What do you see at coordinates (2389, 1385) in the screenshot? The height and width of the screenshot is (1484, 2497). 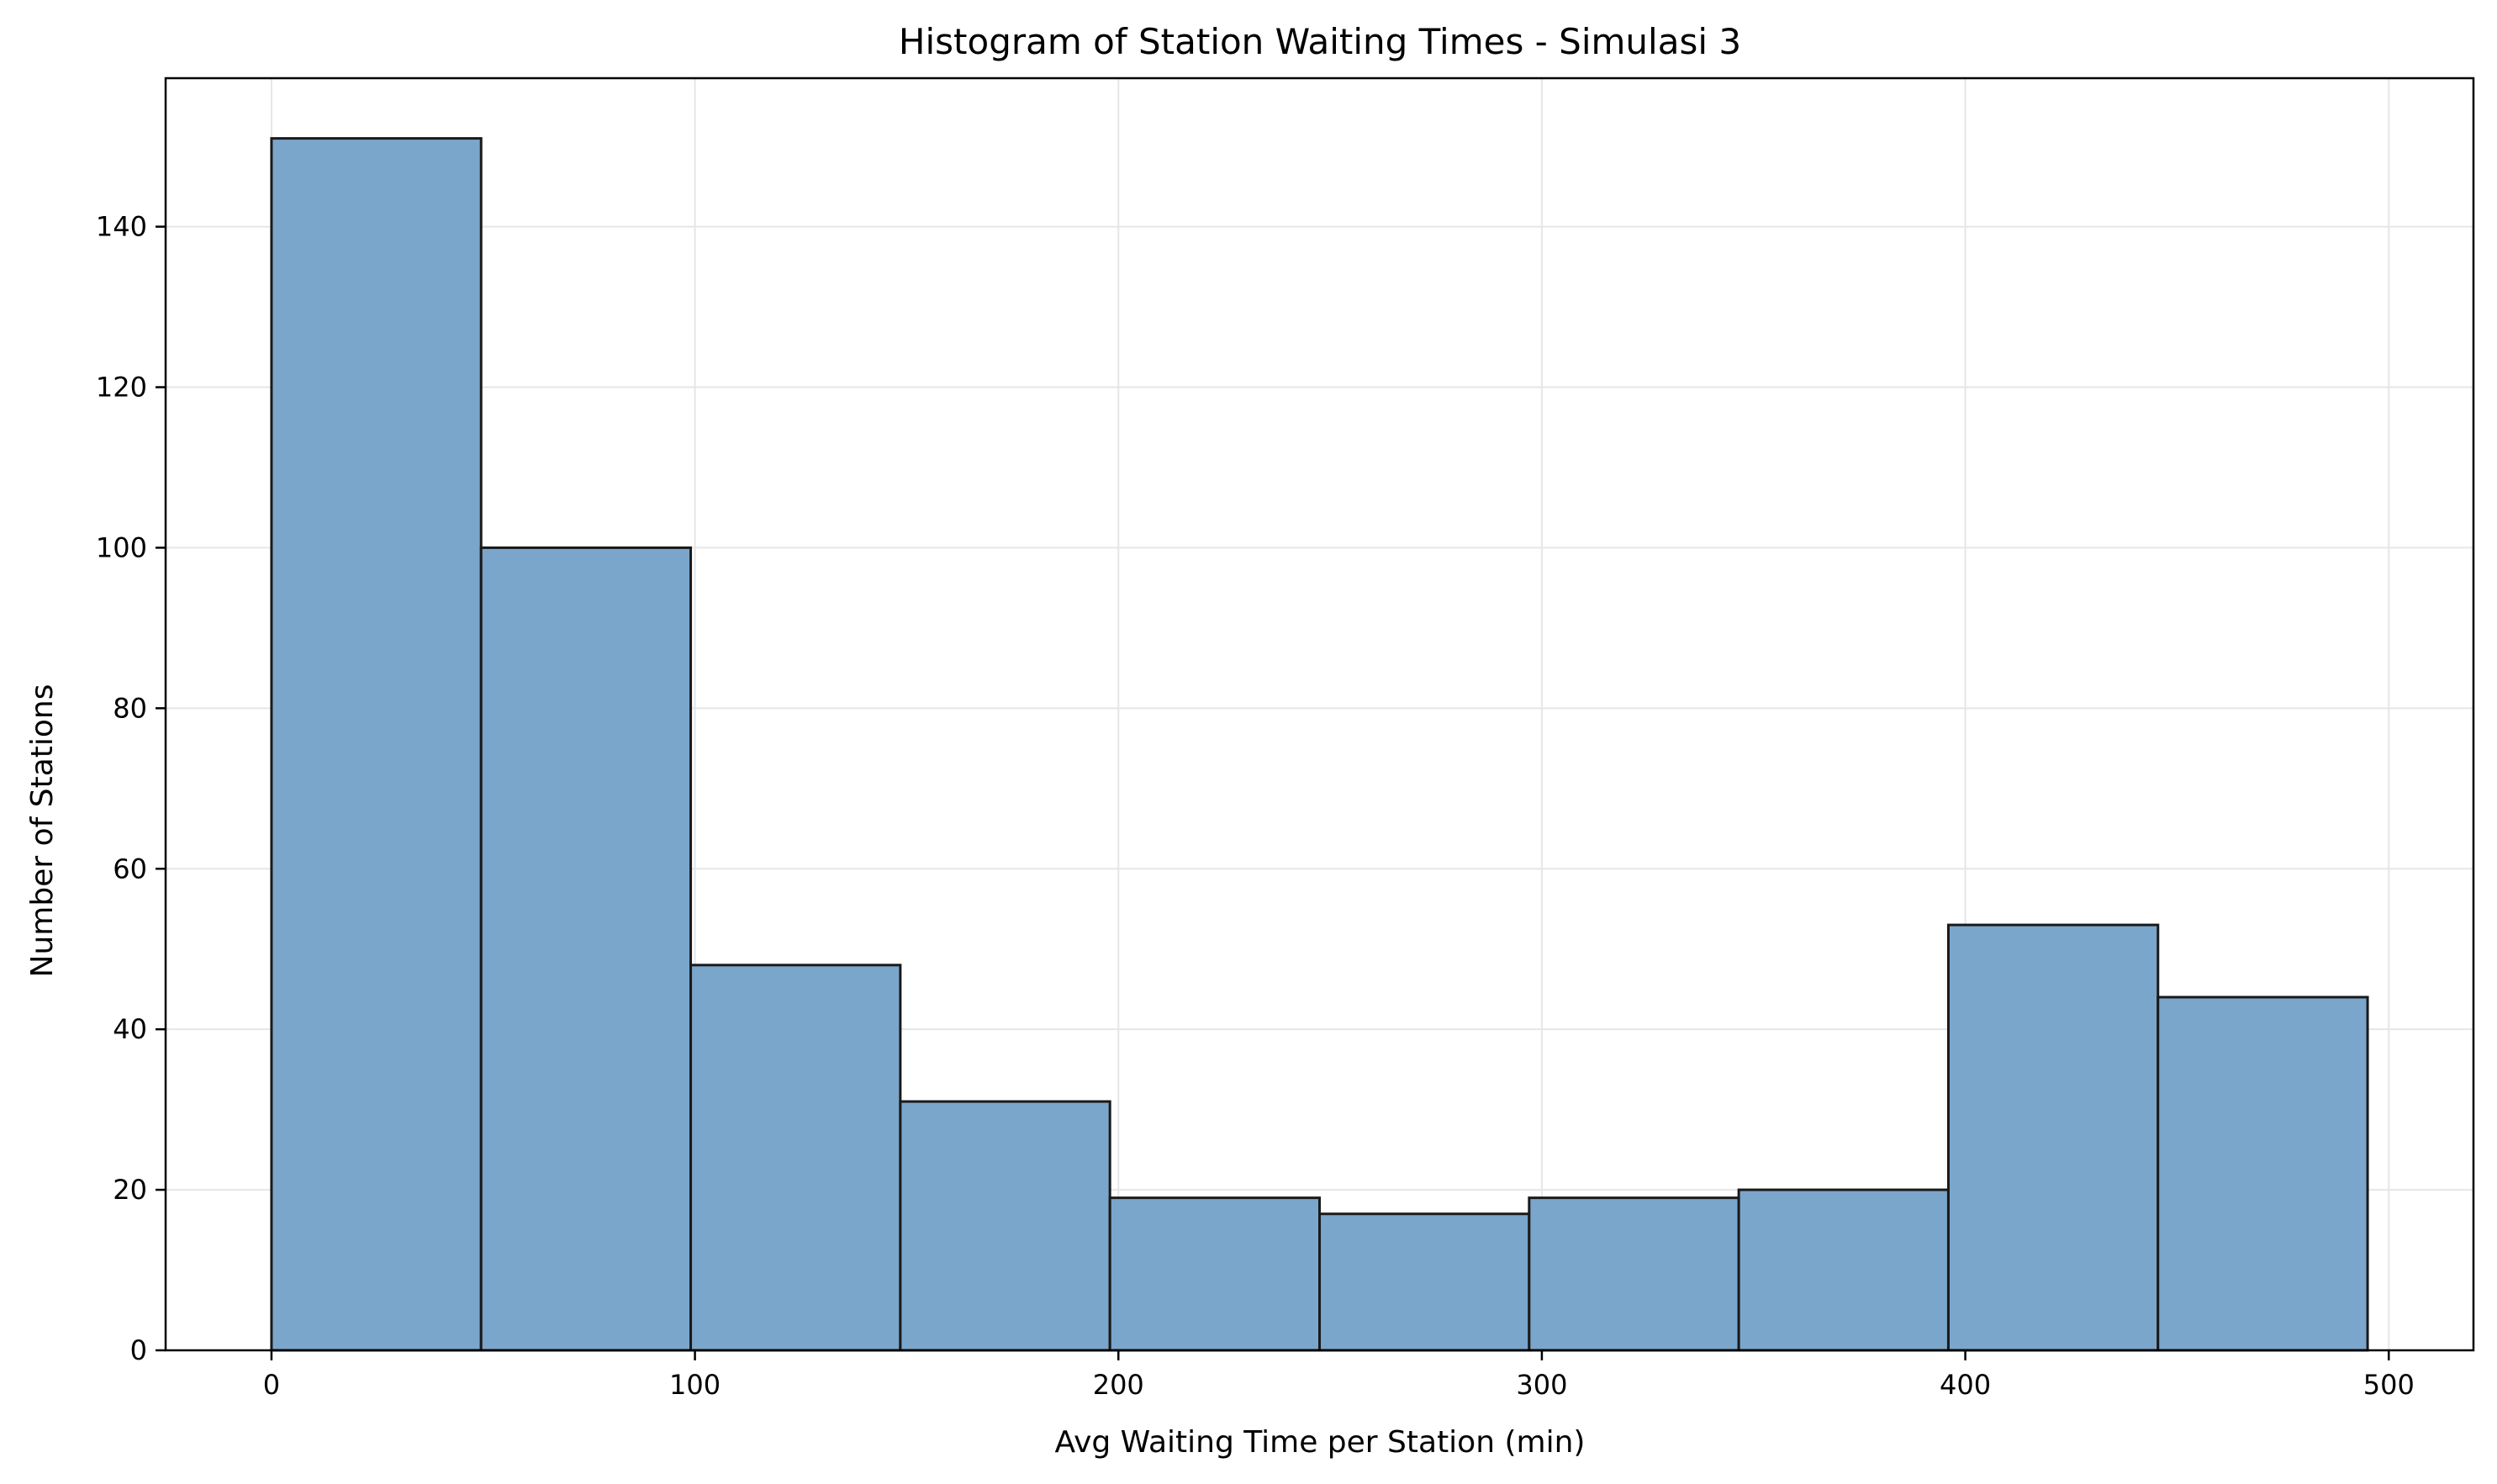 I see `x-tick-label: 500` at bounding box center [2389, 1385].